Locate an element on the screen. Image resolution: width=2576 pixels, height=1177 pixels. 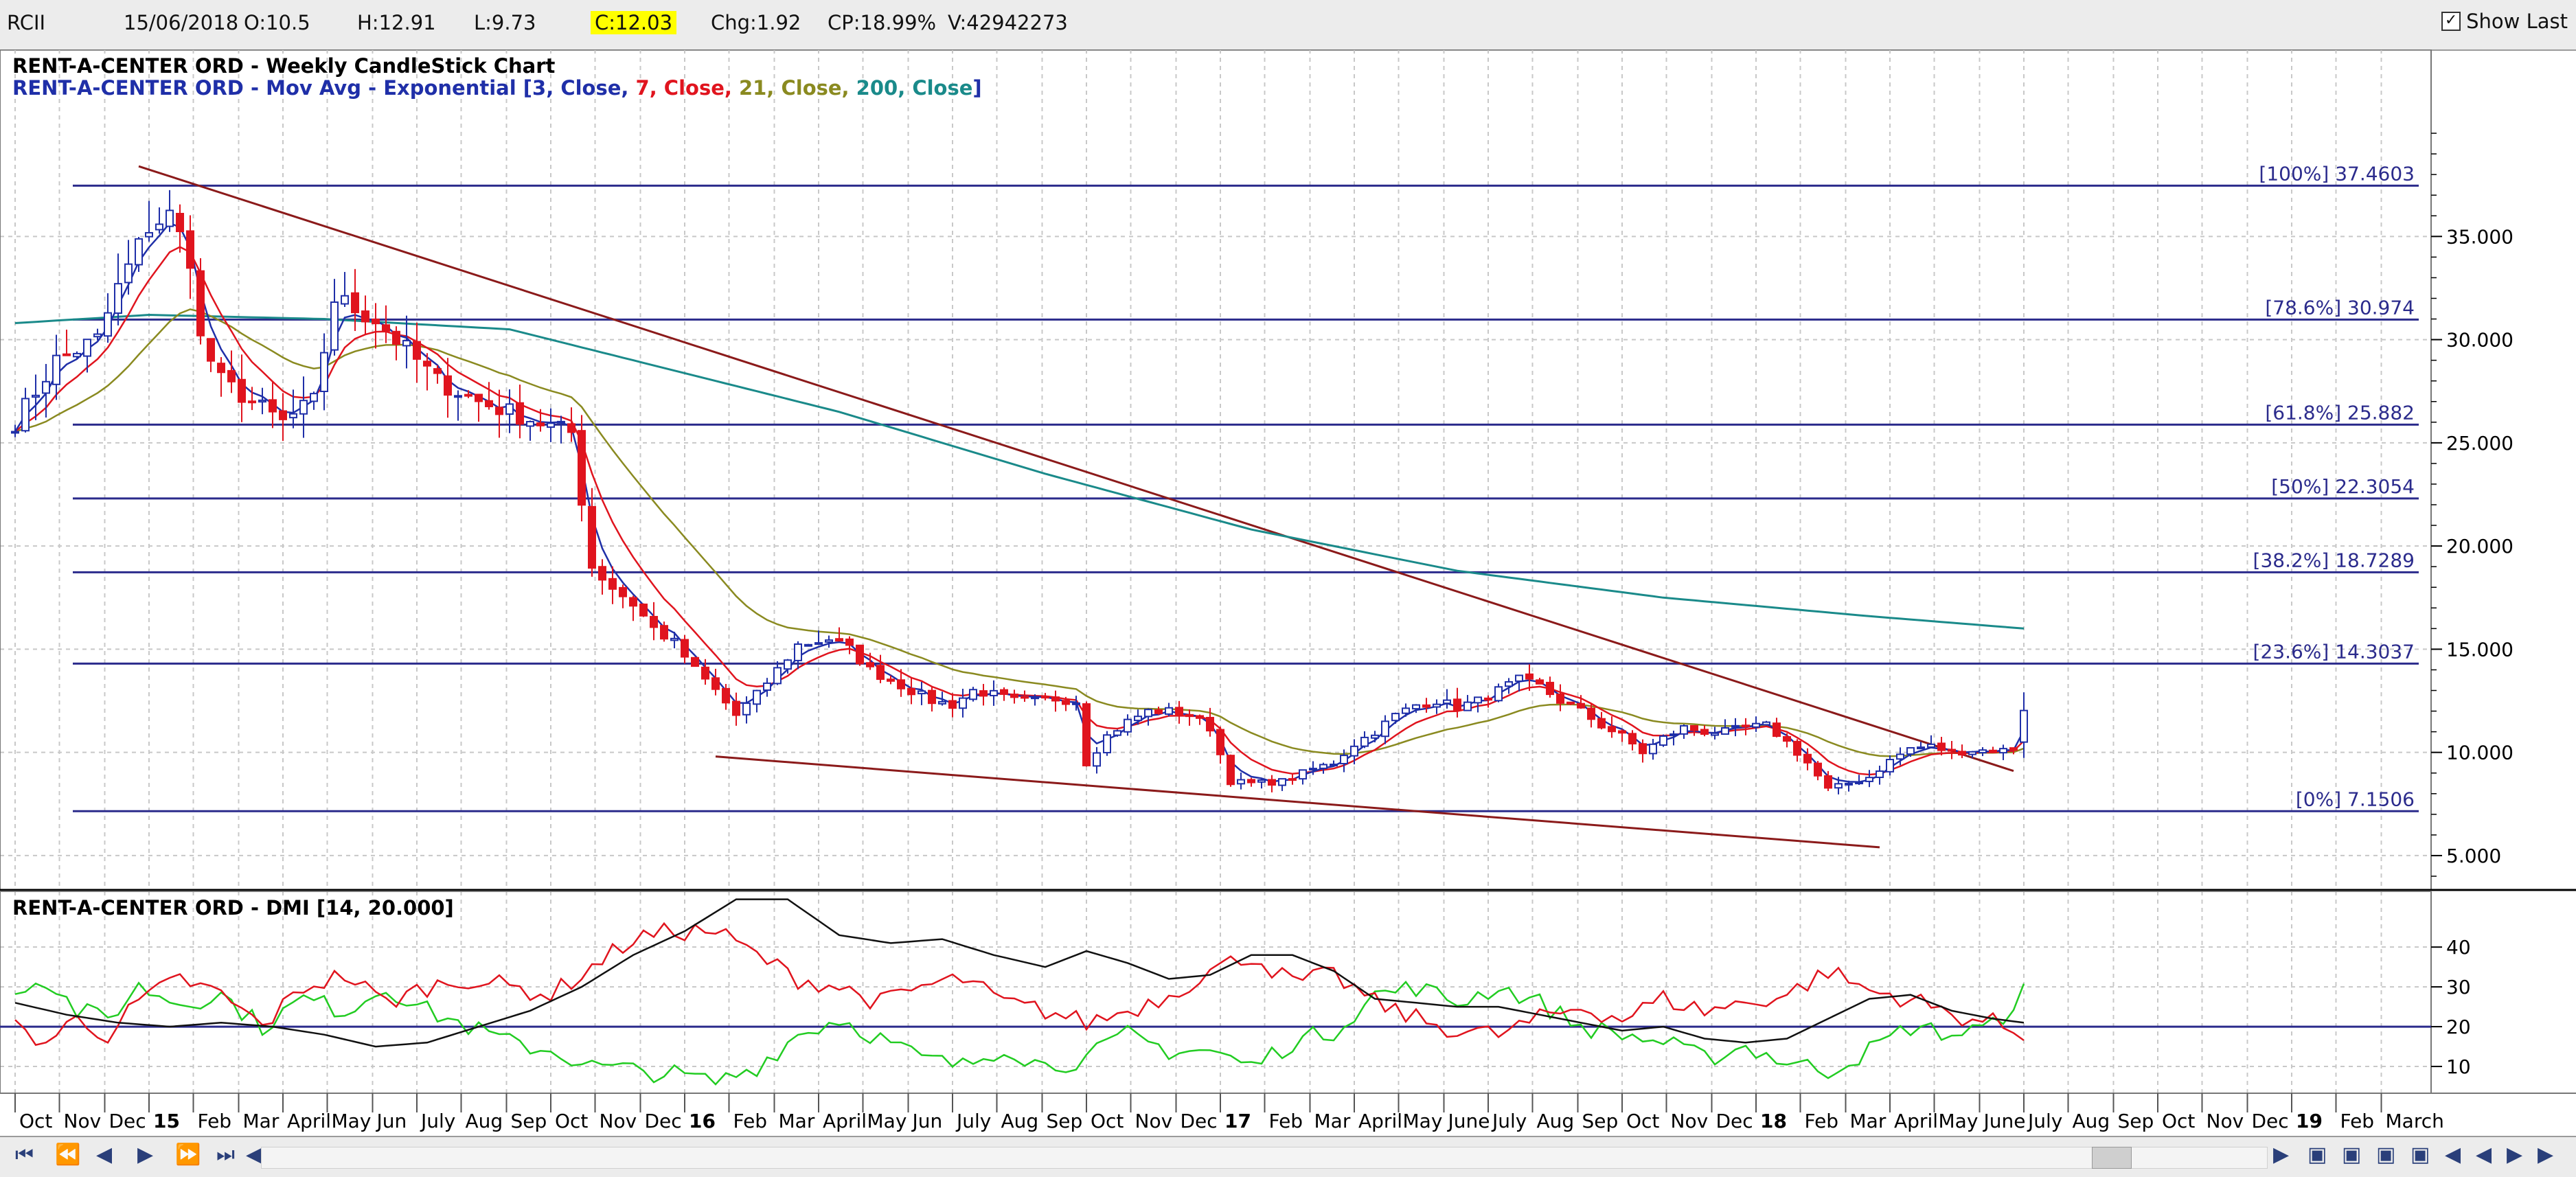
nav-back-button: ◀ is located at coordinates (104, 1155).